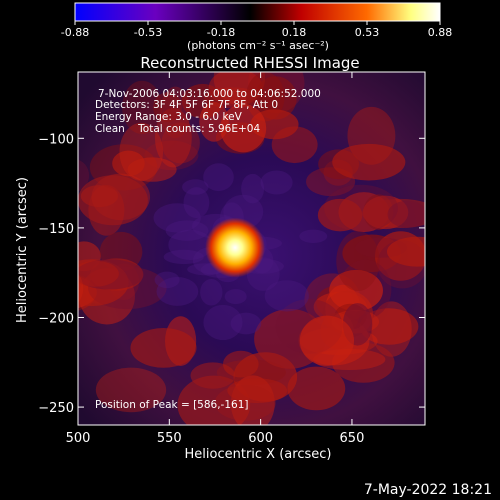 This screenshot has height=500, width=500. Describe the element at coordinates (172, 405) in the screenshot. I see `peak-position-label: Position of Peak = [586,-161]` at that location.